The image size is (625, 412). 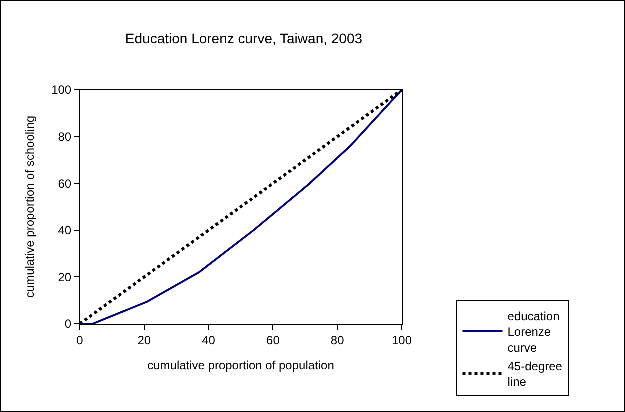 What do you see at coordinates (535, 374) in the screenshot?
I see `legend-label: 45-degree line` at bounding box center [535, 374].